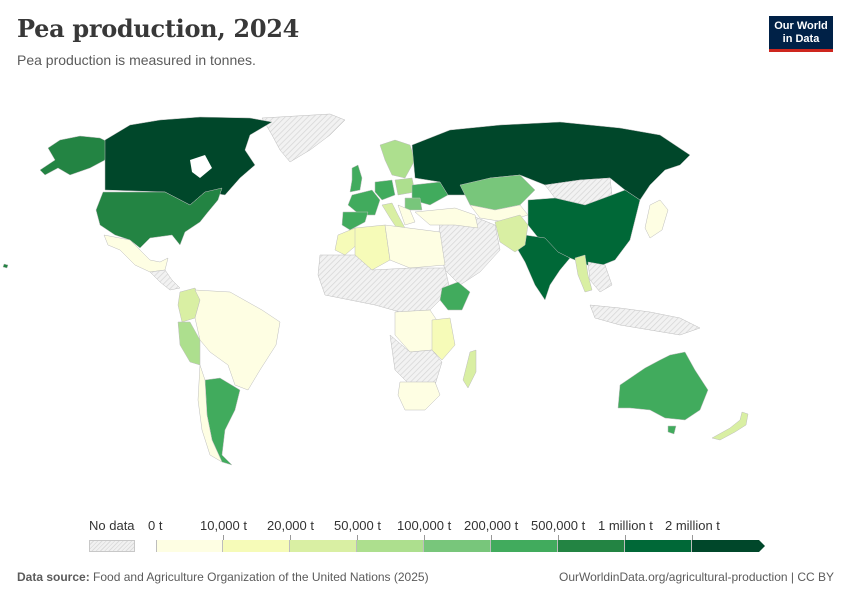  What do you see at coordinates (201, 166) in the screenshot?
I see `region-hudson-bay` at bounding box center [201, 166].